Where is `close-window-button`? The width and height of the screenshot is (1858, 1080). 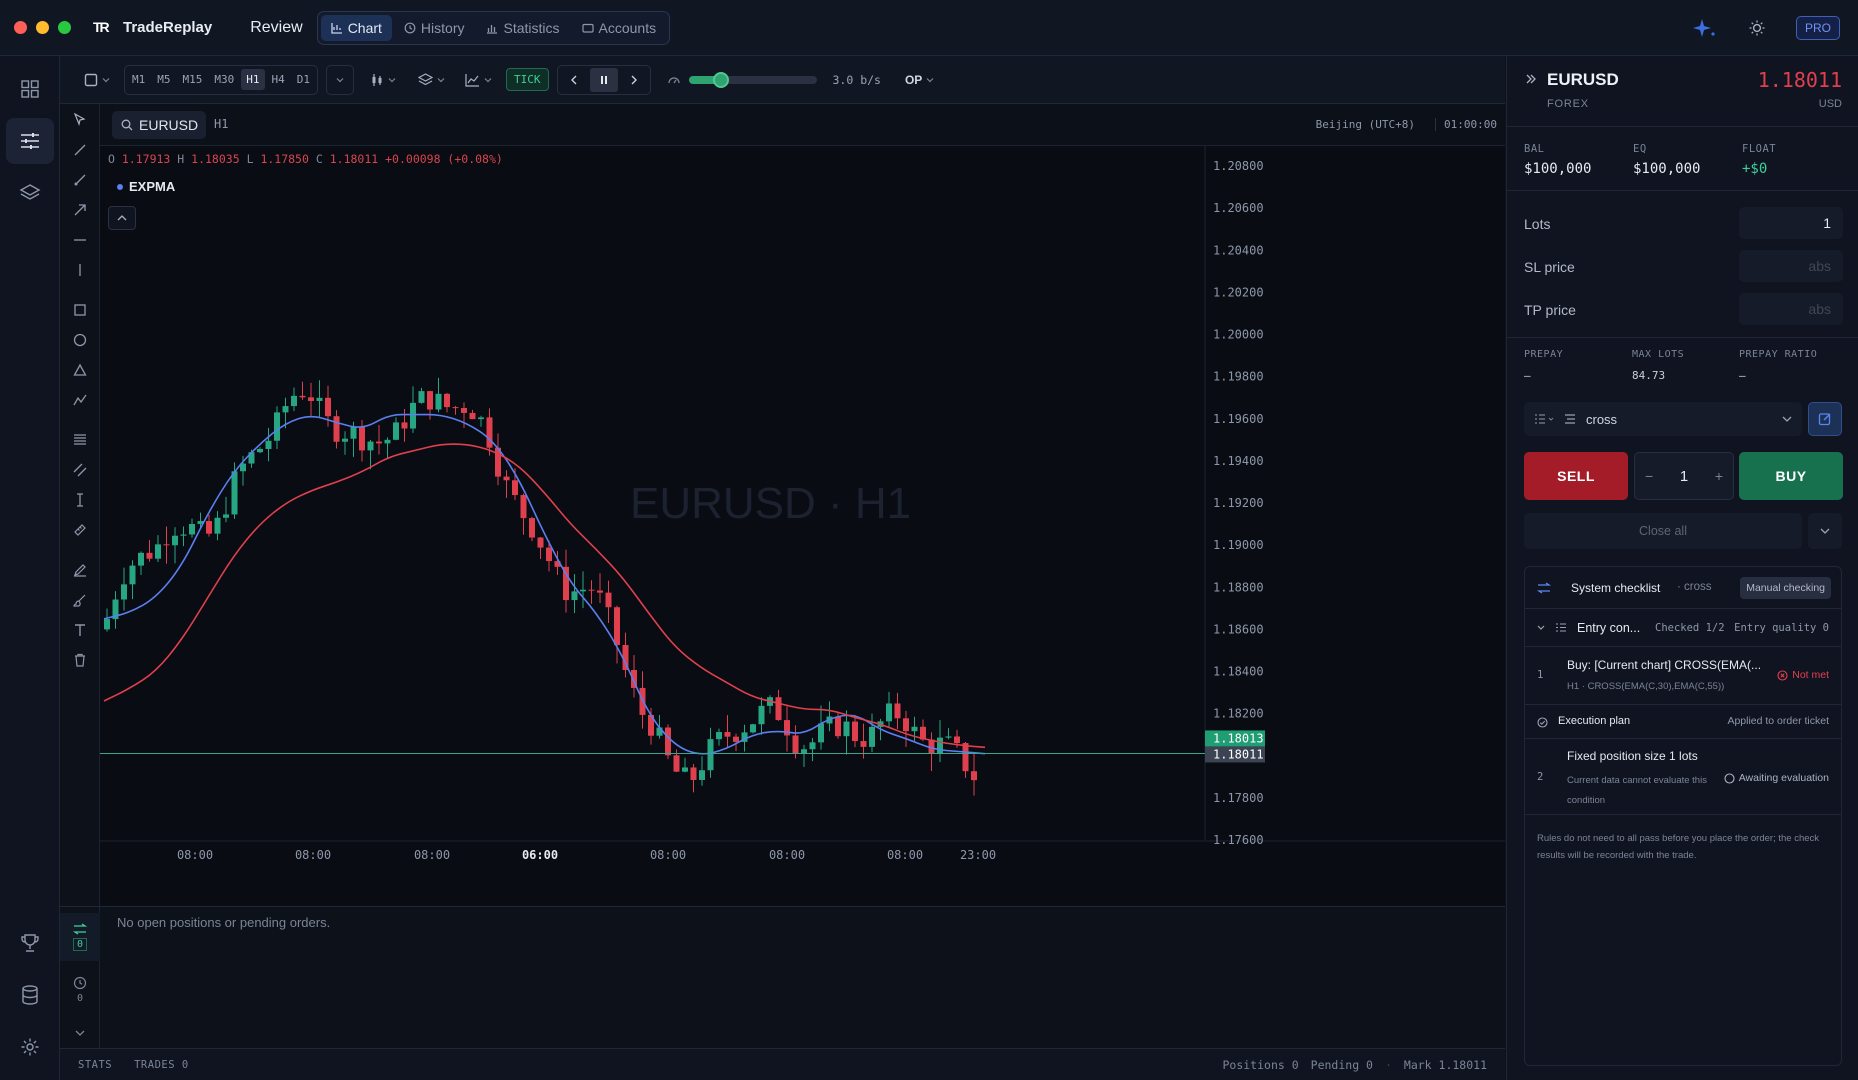
close-window-button is located at coordinates (20, 27).